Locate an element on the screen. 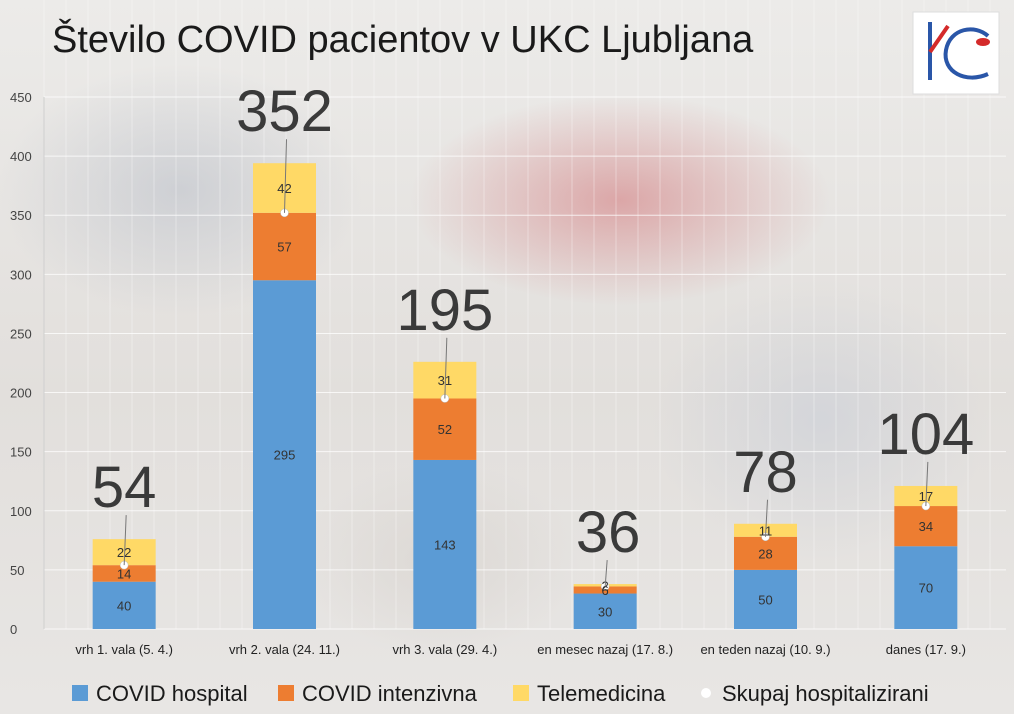  total-label: 352 is located at coordinates (284, 111).